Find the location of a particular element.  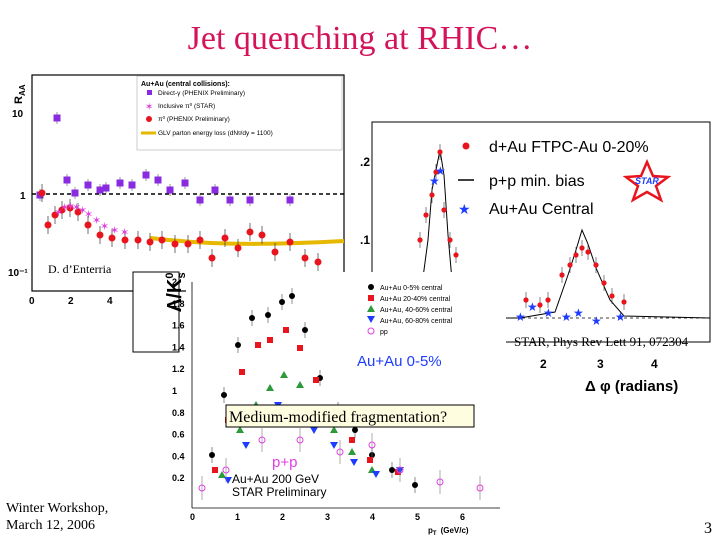

lambda-ylabel: Λ/K0s is located at coordinates (176, 292).